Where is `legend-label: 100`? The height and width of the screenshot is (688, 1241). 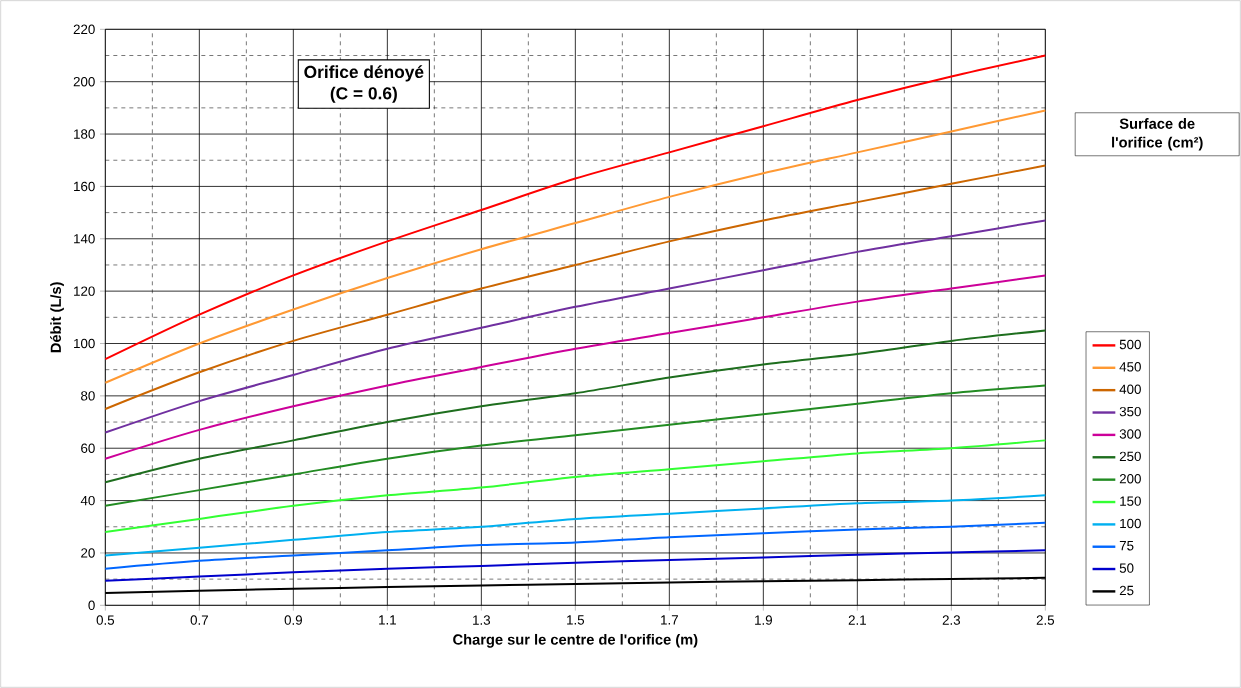
legend-label: 100 is located at coordinates (1130, 523).